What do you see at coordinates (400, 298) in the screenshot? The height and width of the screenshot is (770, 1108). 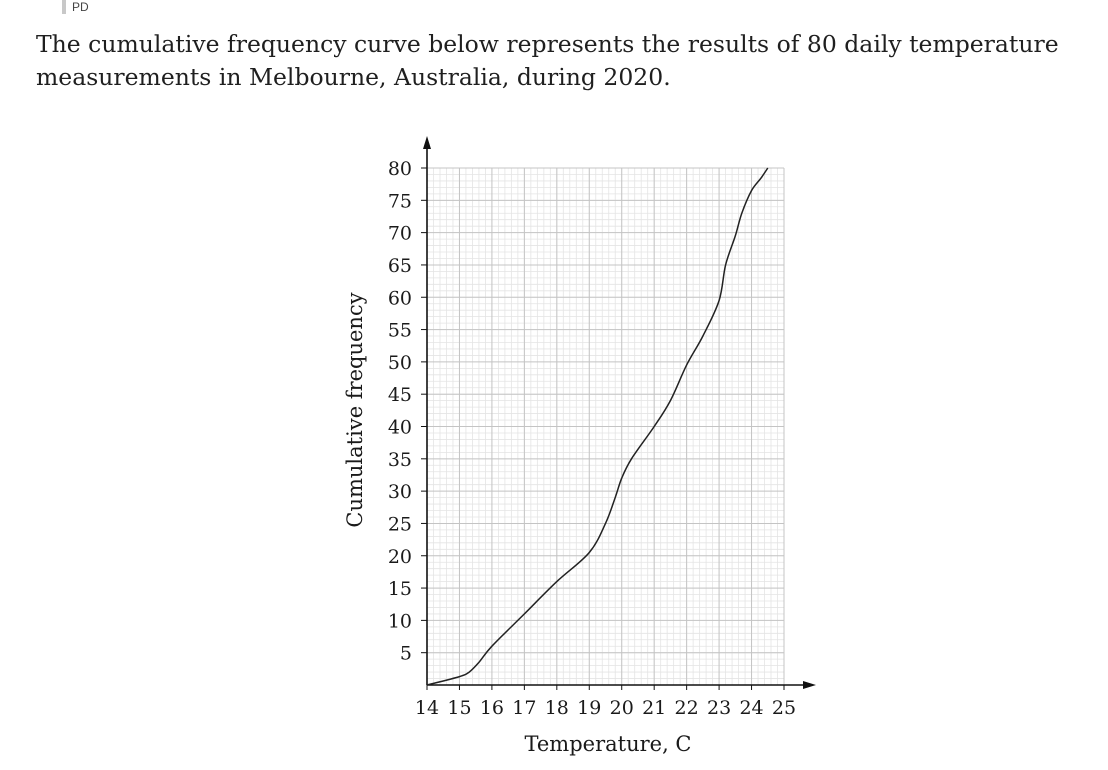 I see `y-tick-label: 60` at bounding box center [400, 298].